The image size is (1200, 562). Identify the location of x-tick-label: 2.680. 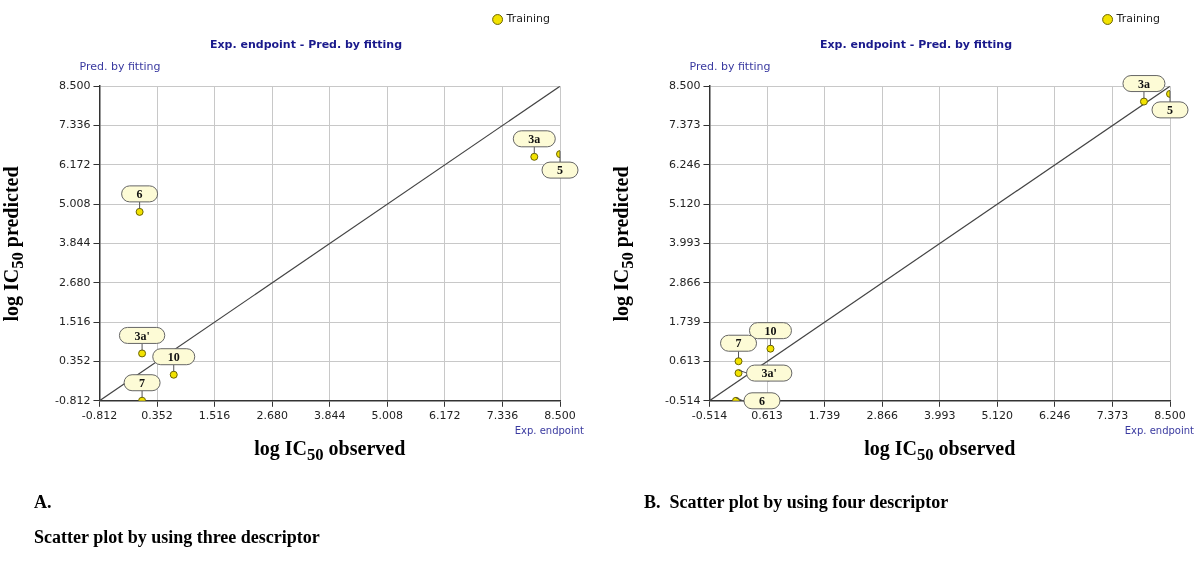
(272, 416).